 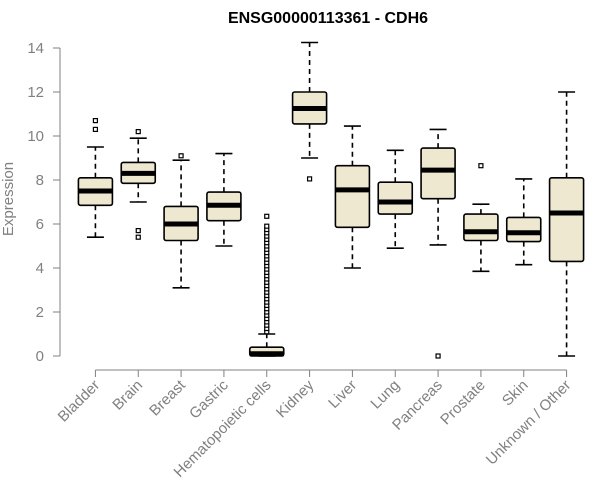 I want to click on box-hematopoietic-cells, so click(x=266, y=285).